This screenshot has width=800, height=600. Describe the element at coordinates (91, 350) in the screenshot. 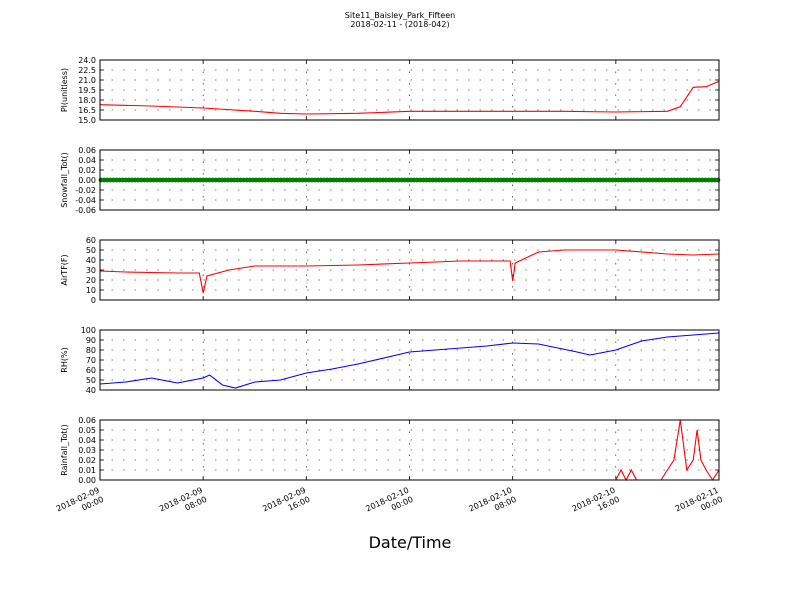

I see `panel-4-y-tick-label: 80` at that location.